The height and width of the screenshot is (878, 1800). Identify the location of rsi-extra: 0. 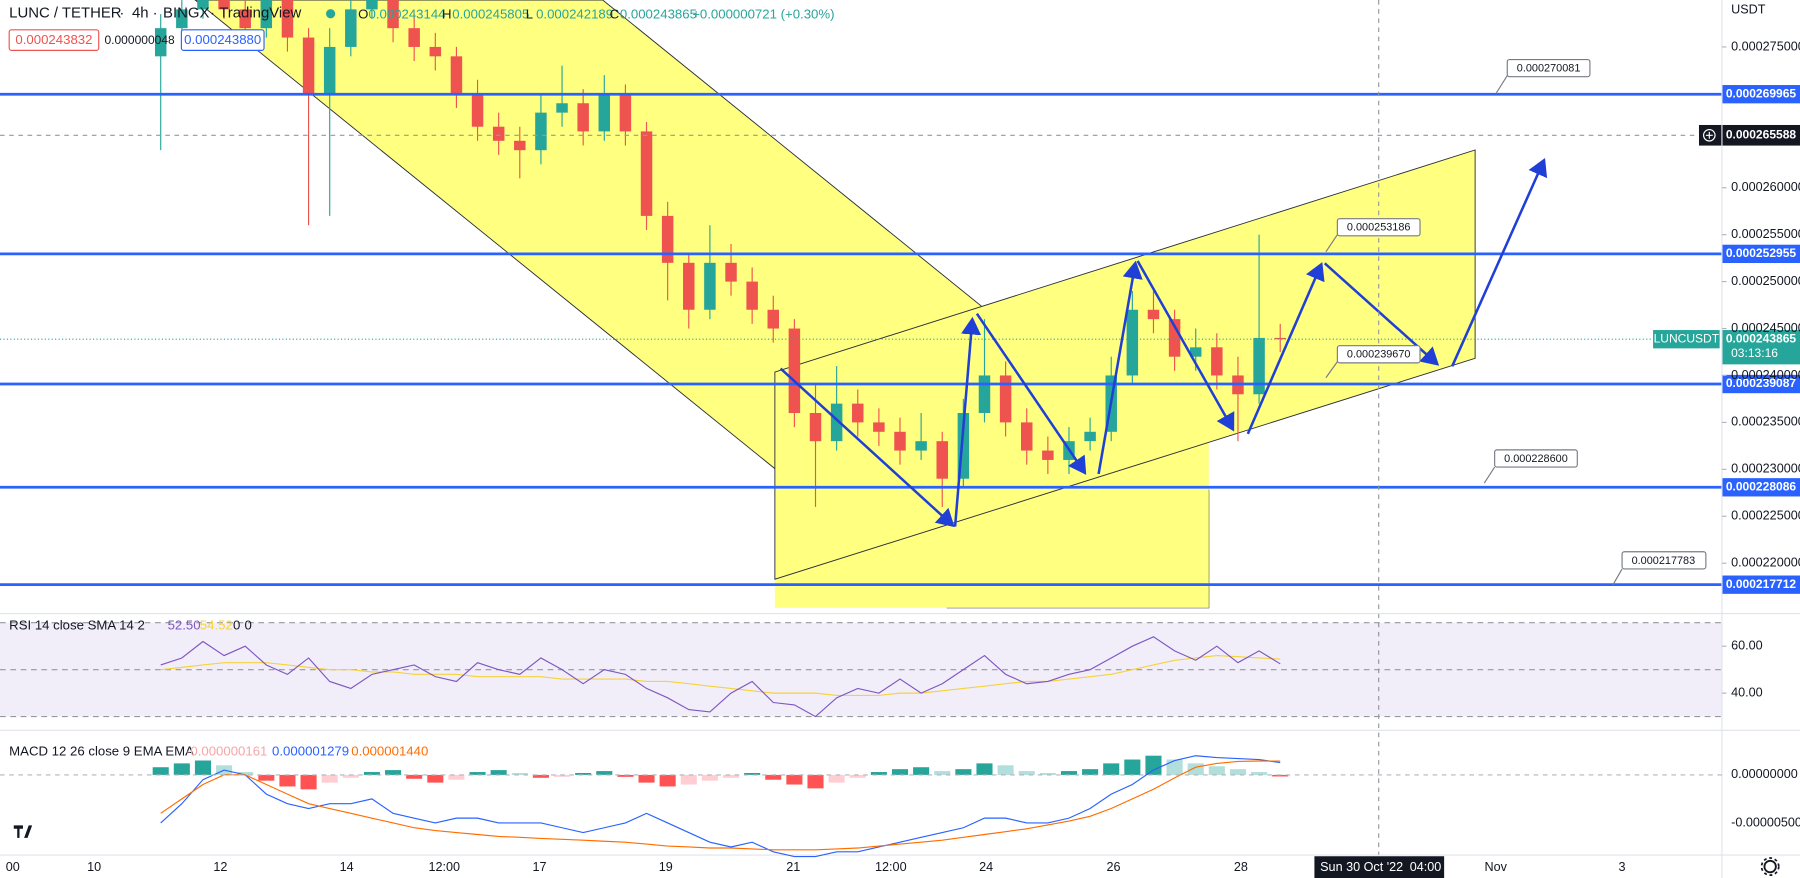
(236, 625).